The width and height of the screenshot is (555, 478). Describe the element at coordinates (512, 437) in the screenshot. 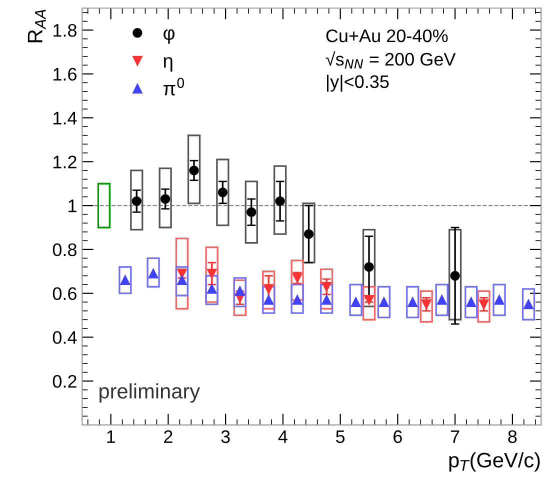

I see `x-tick-label: 8` at that location.